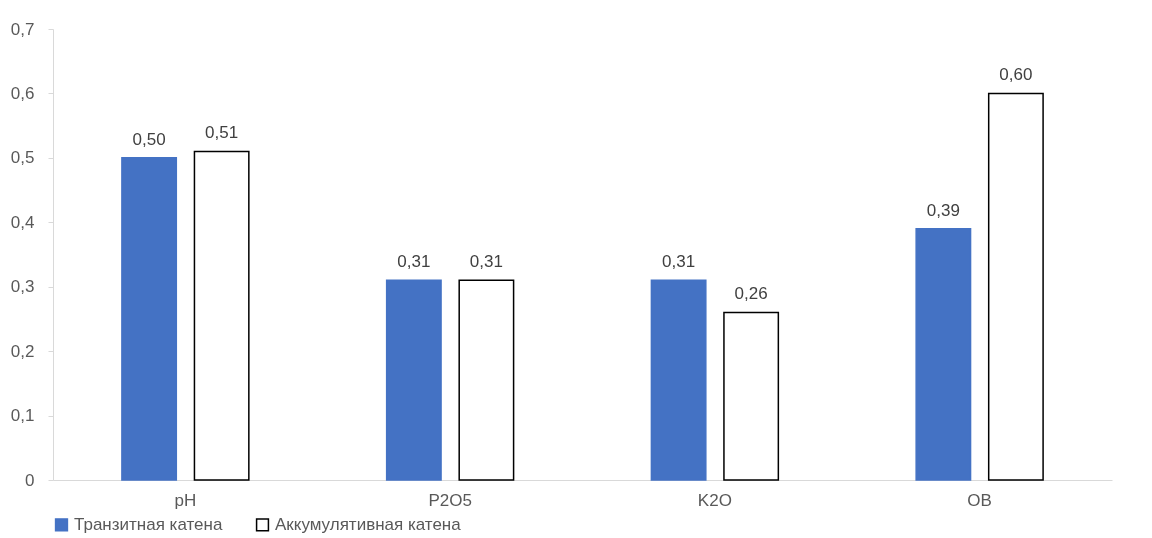  Describe the element at coordinates (714, 500) in the screenshot. I see `x-tick-label: K2O` at that location.